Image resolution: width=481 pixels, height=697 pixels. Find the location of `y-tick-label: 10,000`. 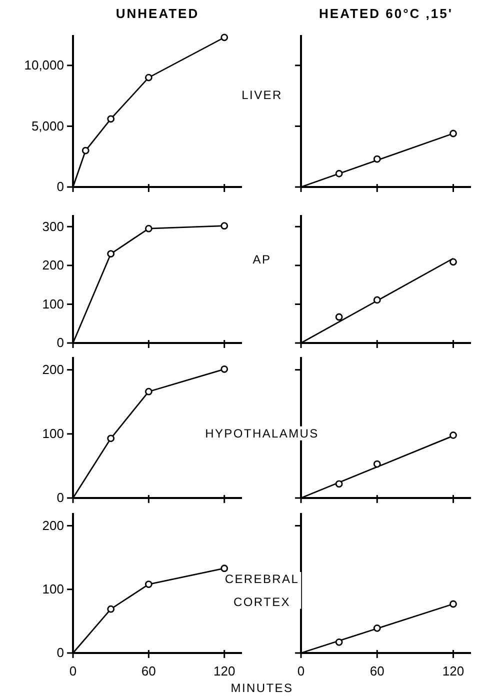

y-tick-label: 10,000 is located at coordinates (44, 65).